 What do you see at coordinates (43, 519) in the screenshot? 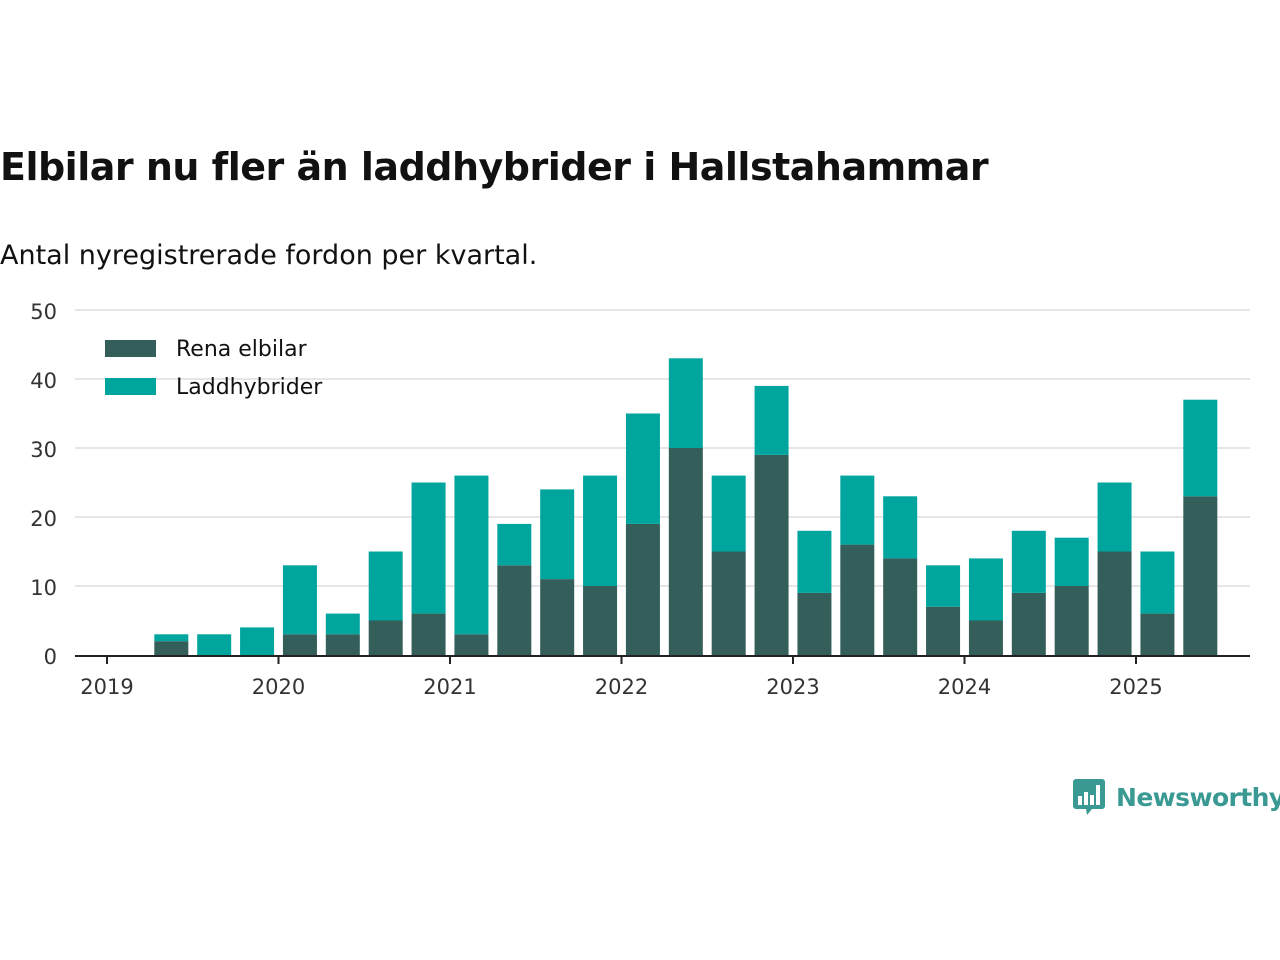
I see `y-tick-label: 20` at bounding box center [43, 519].